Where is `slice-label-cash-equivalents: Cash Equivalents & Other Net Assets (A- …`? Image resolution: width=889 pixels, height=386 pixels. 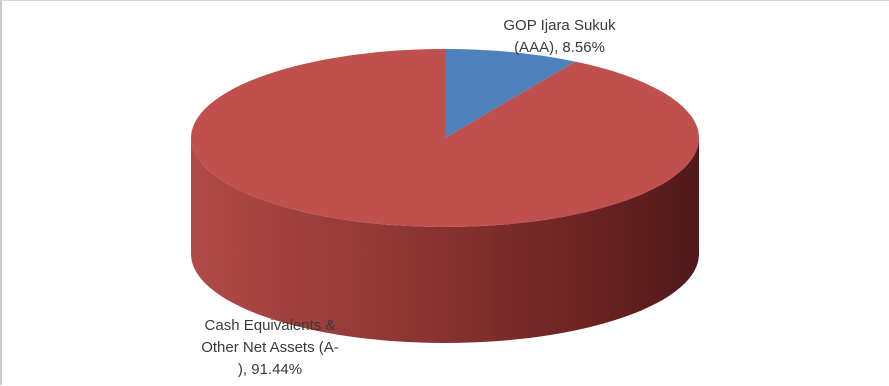 slice-label-cash-equivalents: Cash Equivalents & Other Net Assets (A- … is located at coordinates (270, 347).